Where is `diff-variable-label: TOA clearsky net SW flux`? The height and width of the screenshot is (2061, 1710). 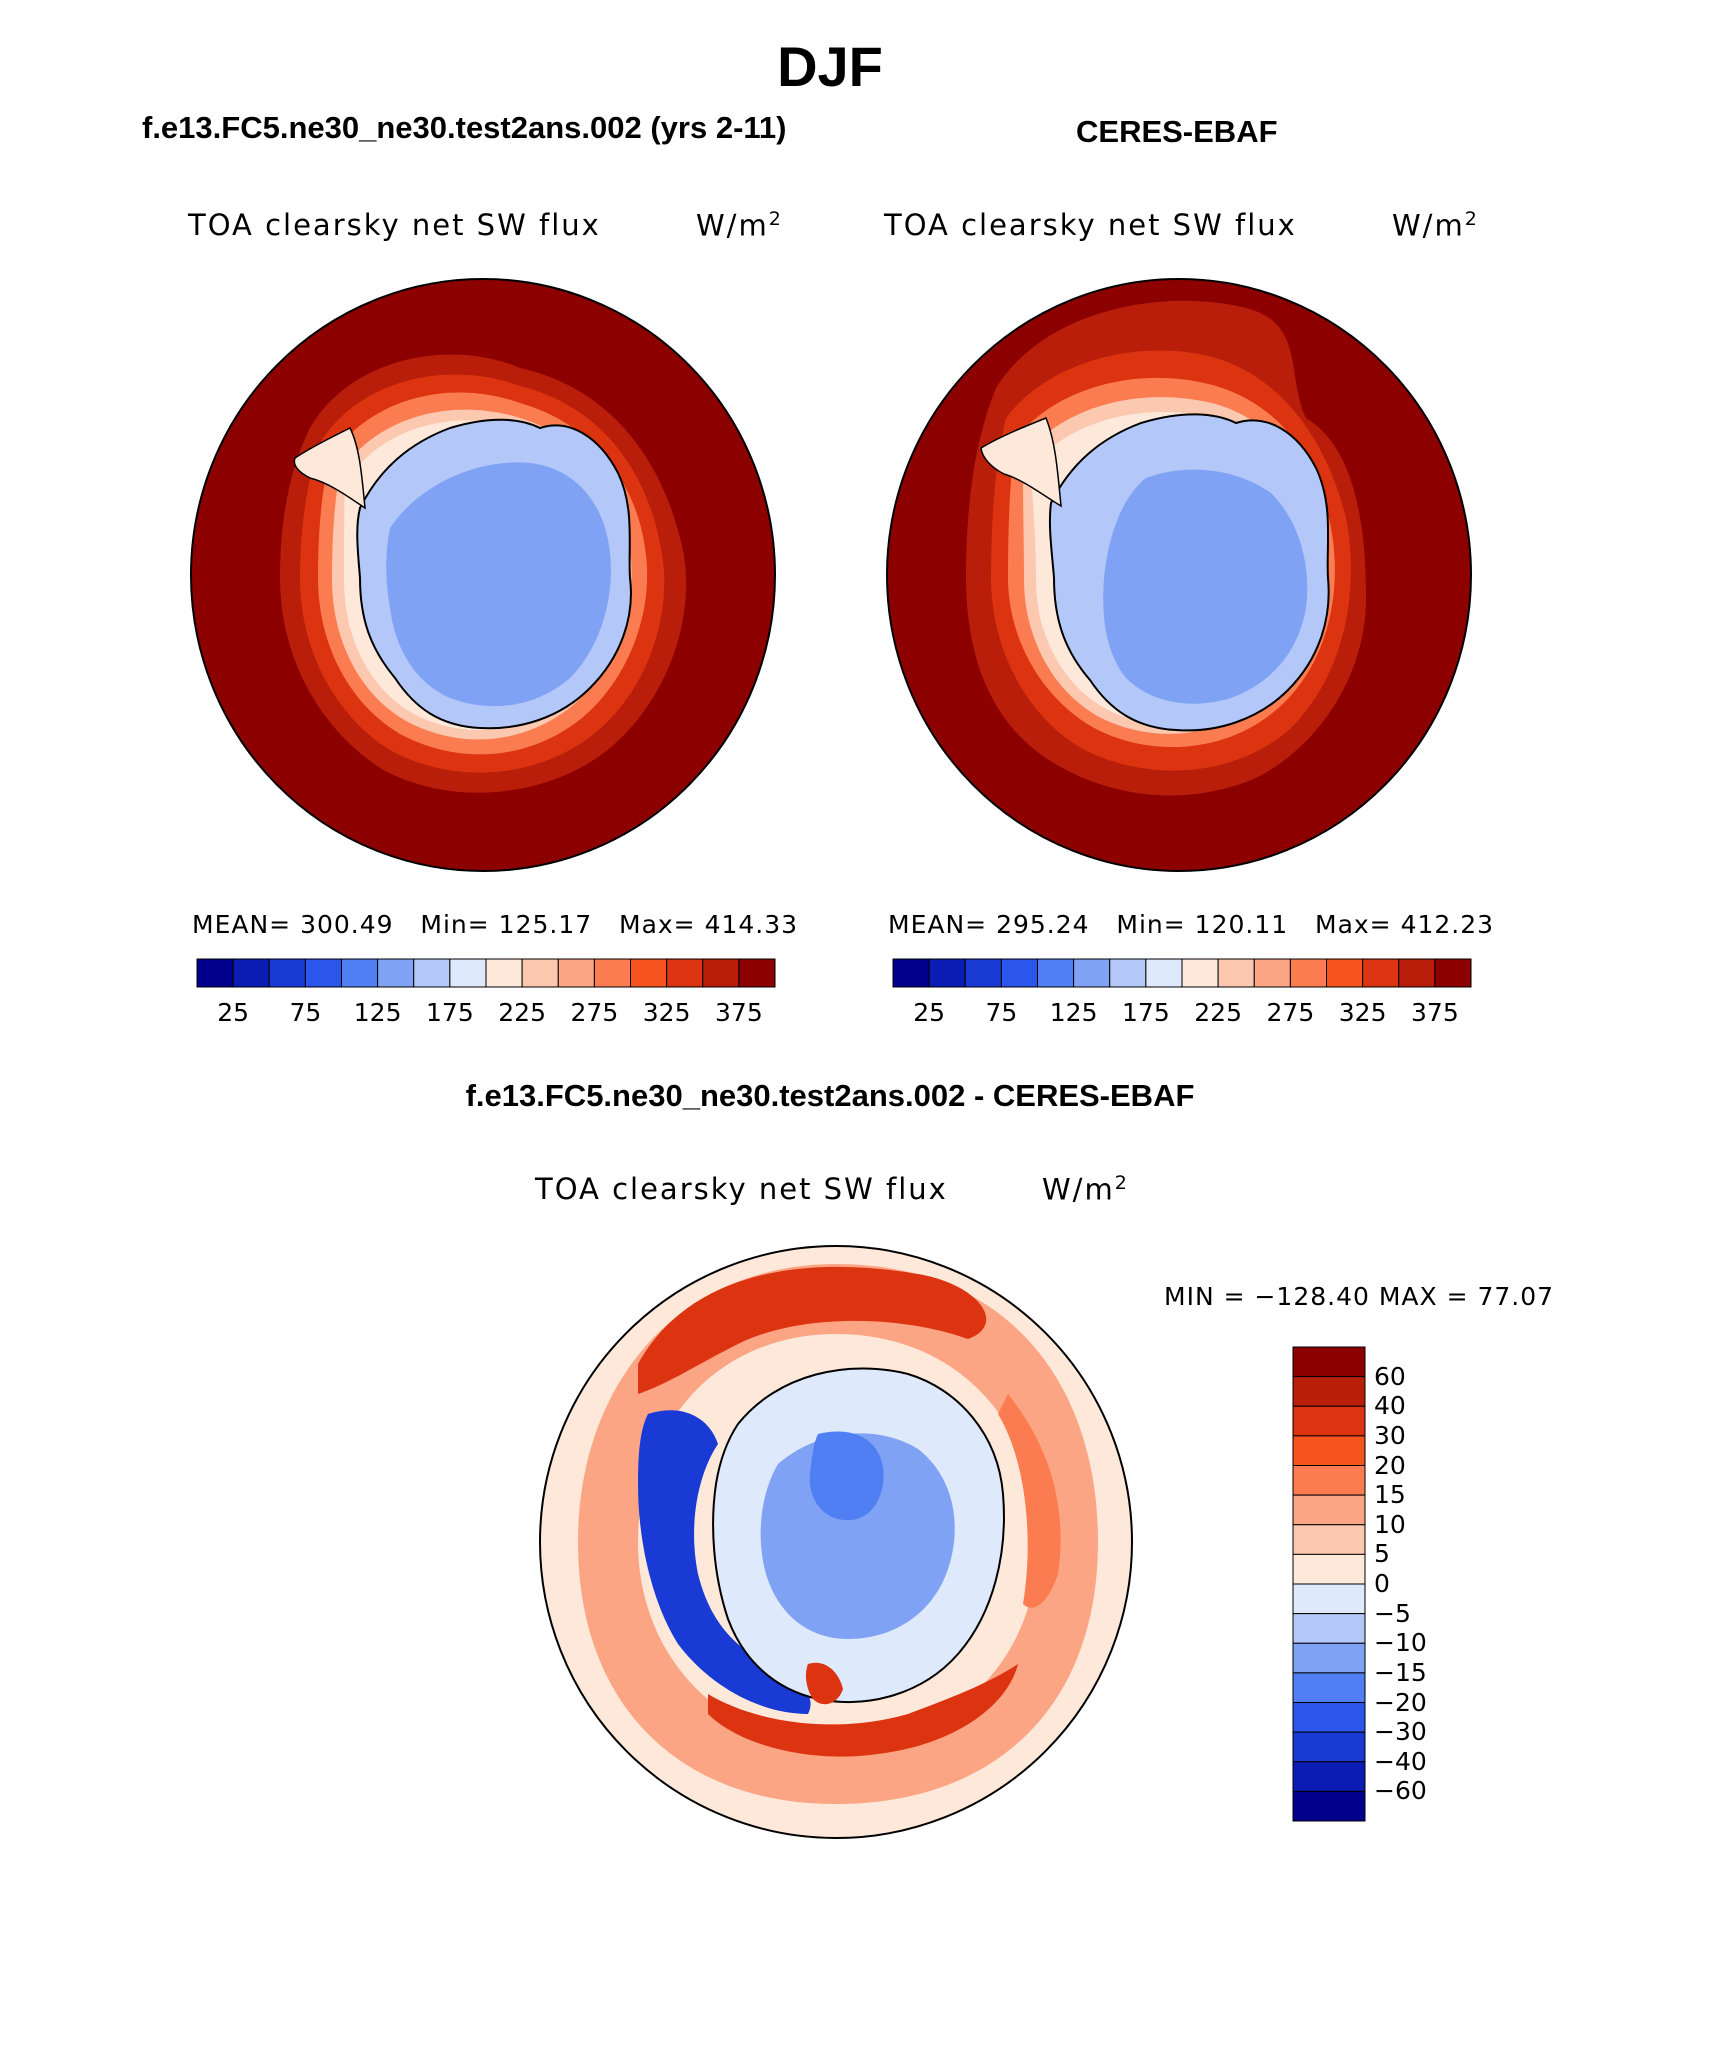 diff-variable-label: TOA clearsky net SW flux is located at coordinates (741, 1189).